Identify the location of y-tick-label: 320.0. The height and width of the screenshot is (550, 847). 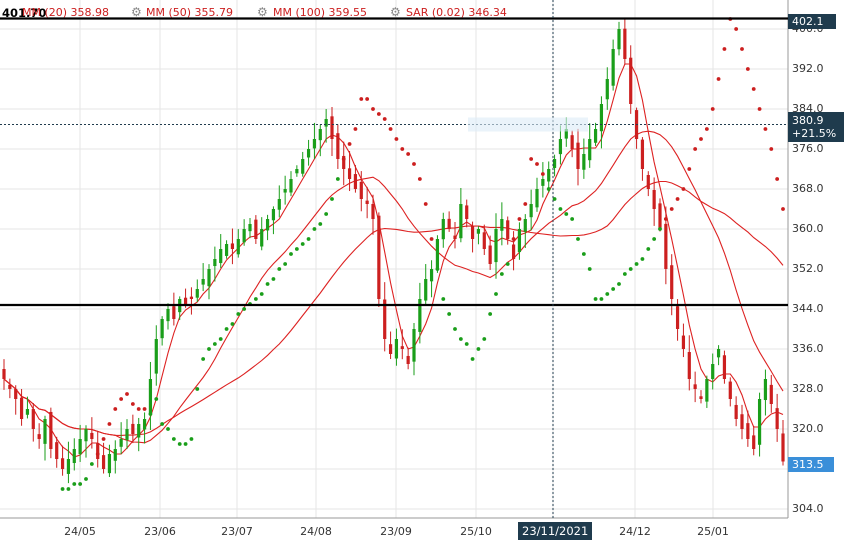
(808, 428).